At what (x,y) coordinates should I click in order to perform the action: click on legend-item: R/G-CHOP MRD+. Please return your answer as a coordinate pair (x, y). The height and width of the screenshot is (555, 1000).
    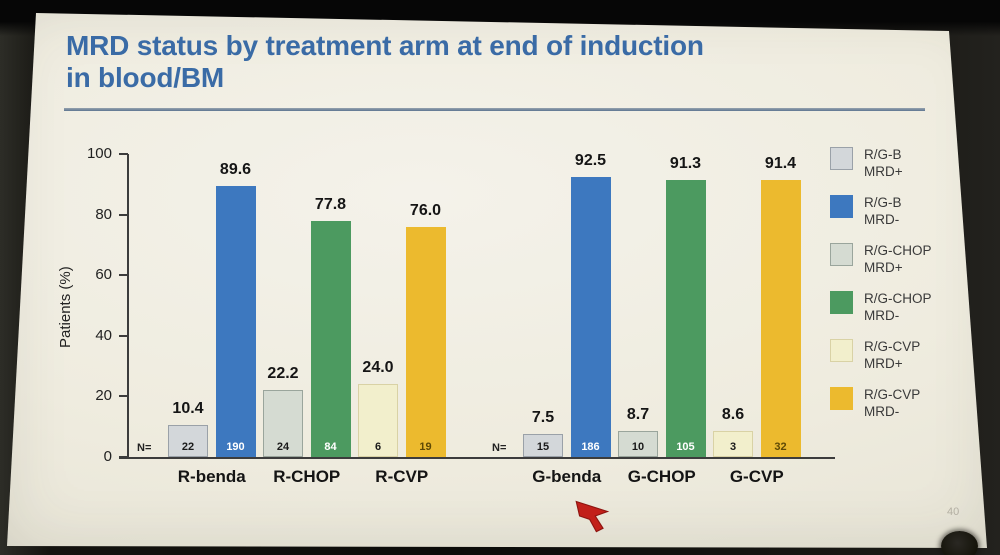
    Looking at the image, I should click on (881, 259).